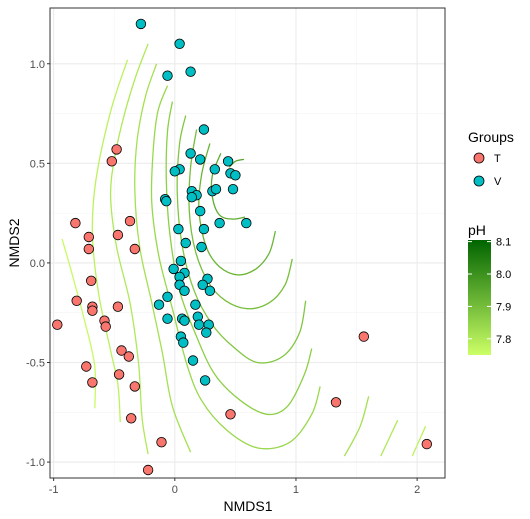 The image size is (530, 519). I want to click on y-tick-label: 0.5, so click(37, 164).